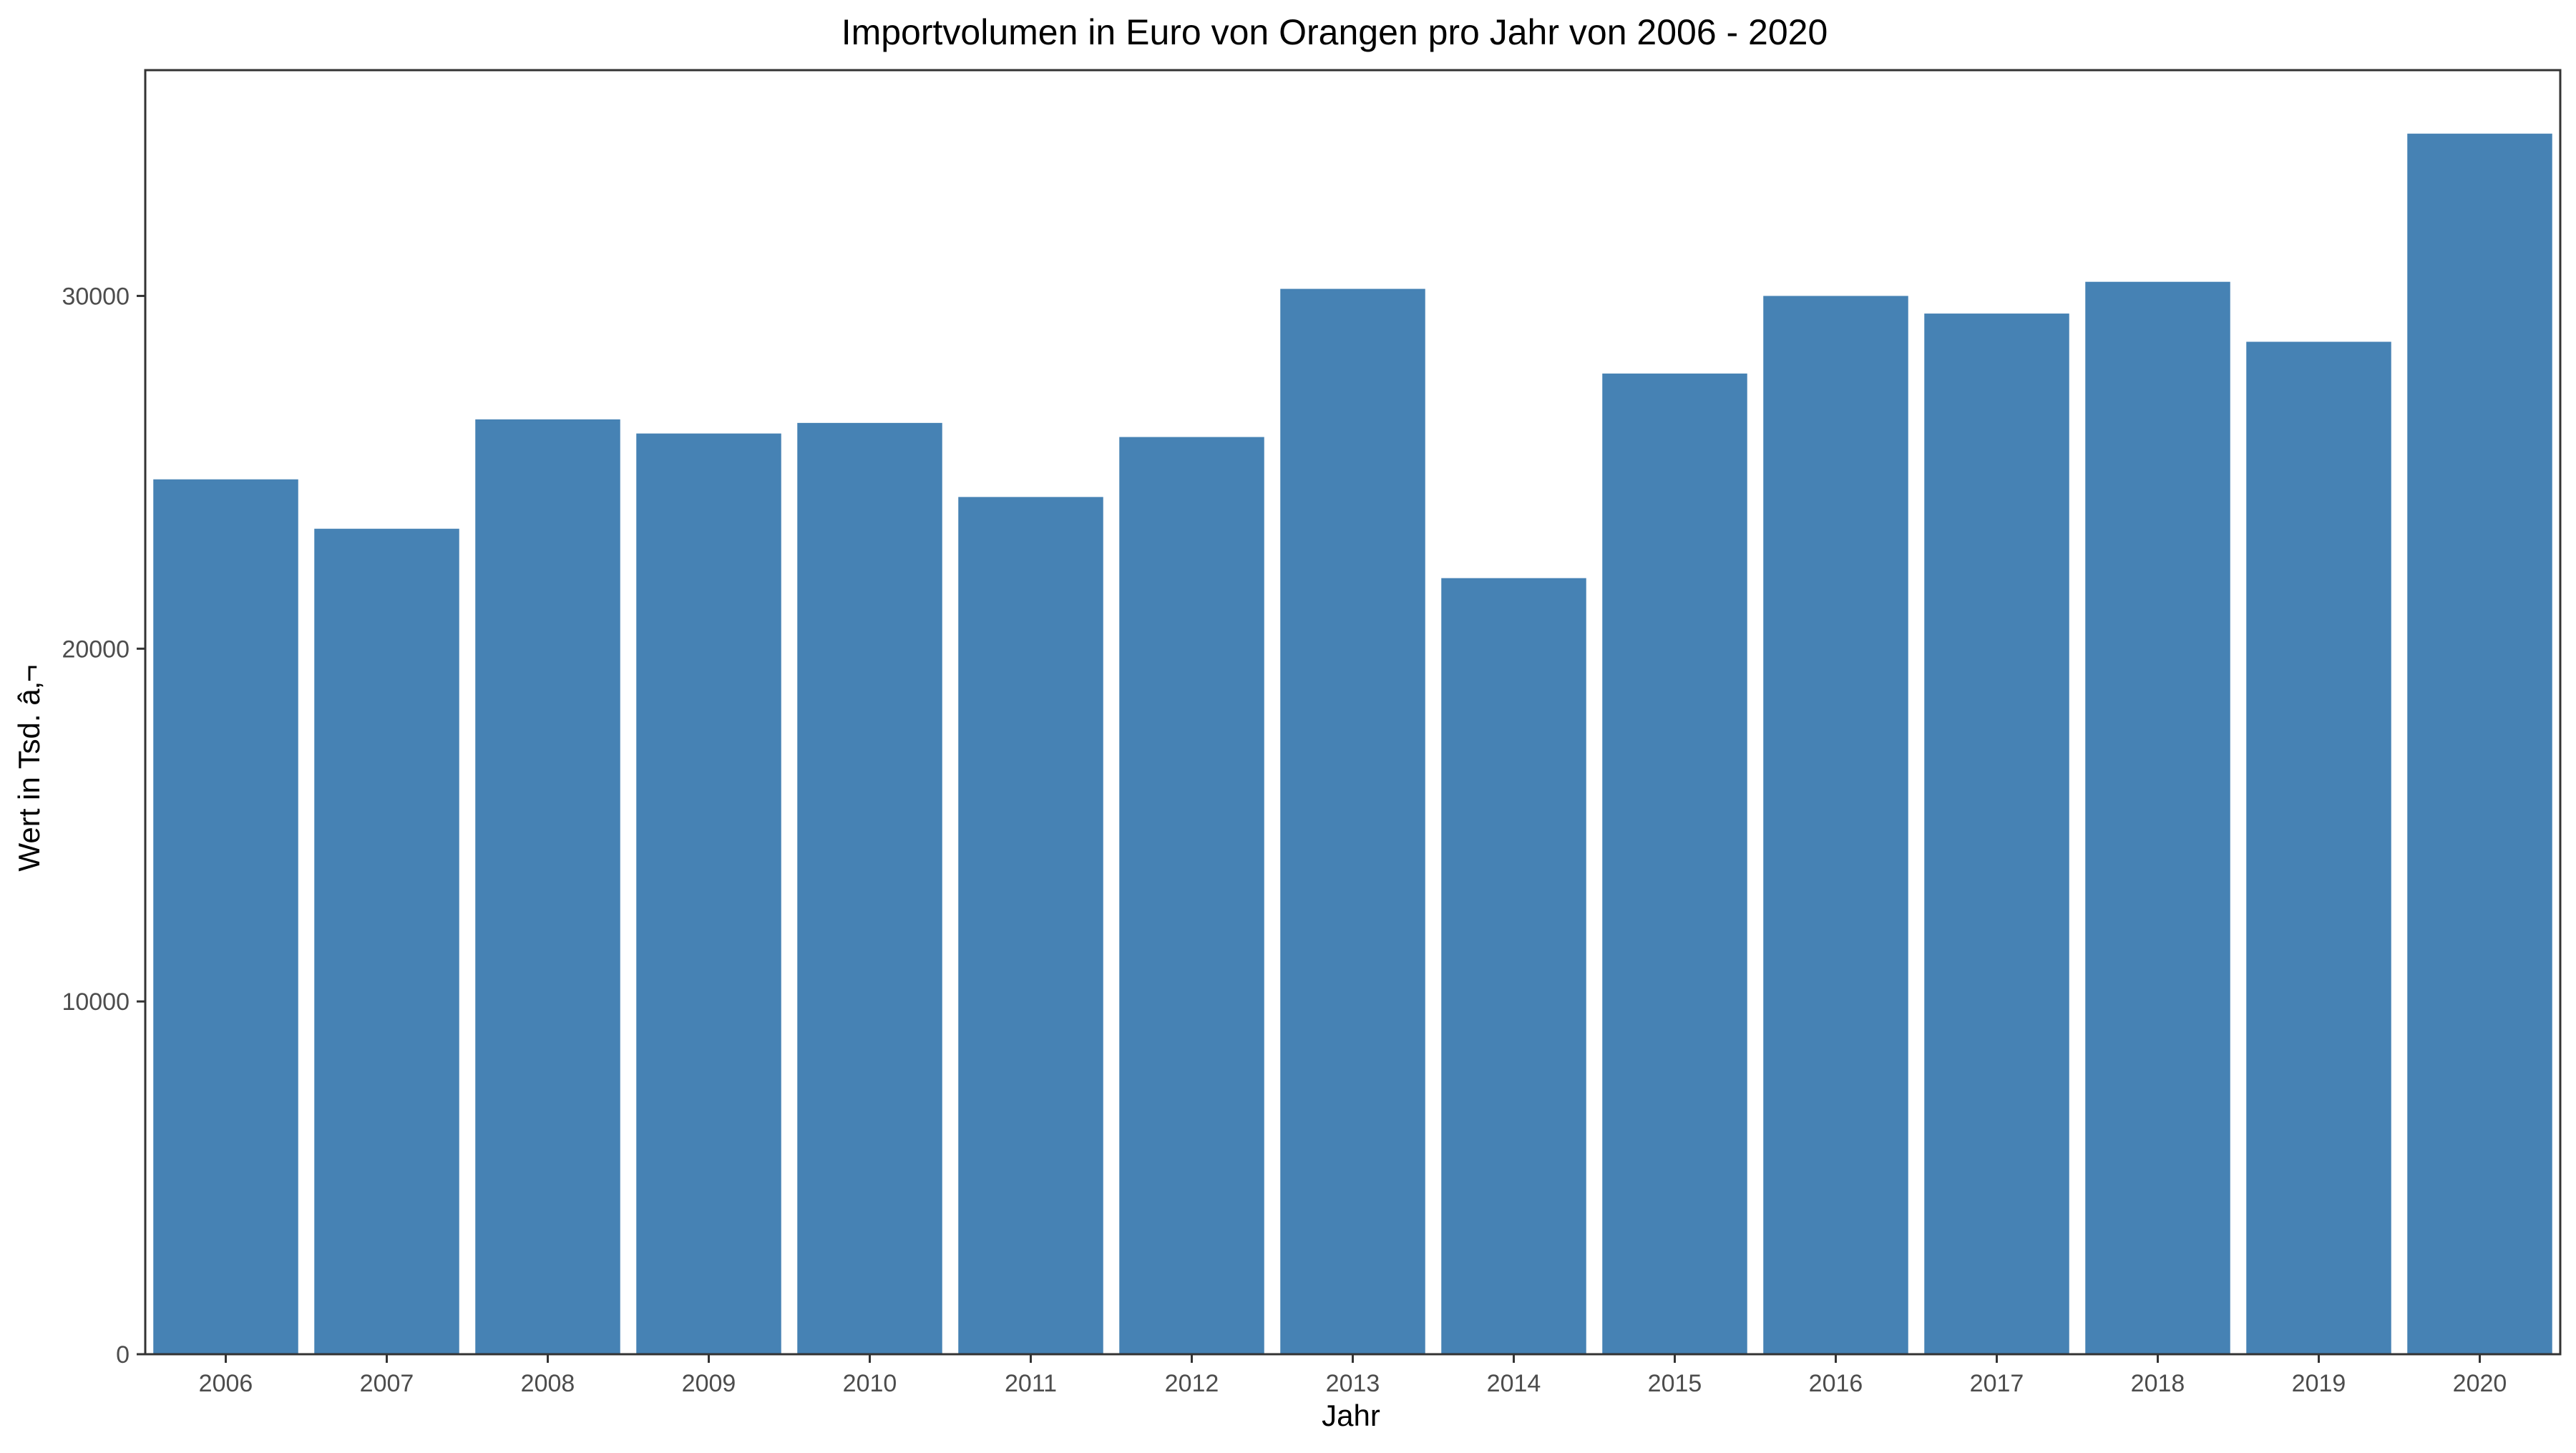  Describe the element at coordinates (1996, 834) in the screenshot. I see `bar-2017` at that location.